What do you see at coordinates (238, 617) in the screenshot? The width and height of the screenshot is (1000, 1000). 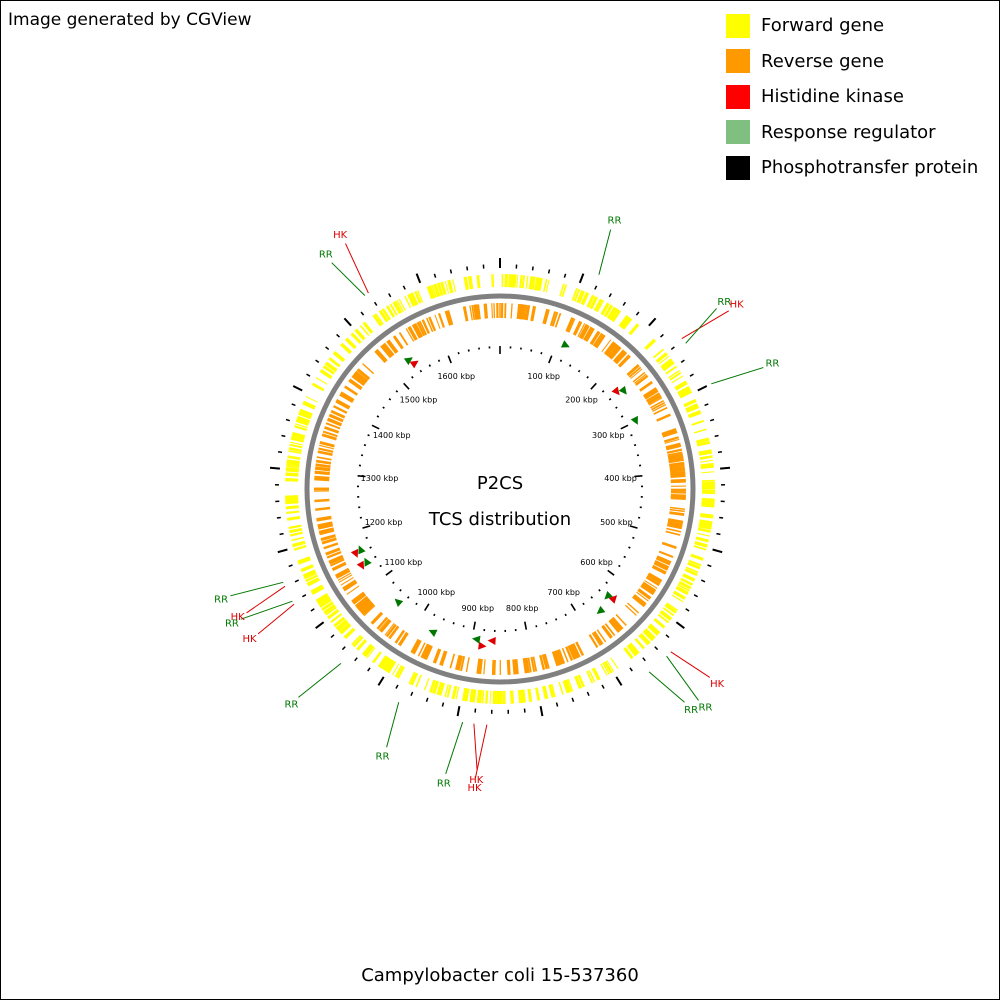 I see `callout-label: HK` at bounding box center [238, 617].